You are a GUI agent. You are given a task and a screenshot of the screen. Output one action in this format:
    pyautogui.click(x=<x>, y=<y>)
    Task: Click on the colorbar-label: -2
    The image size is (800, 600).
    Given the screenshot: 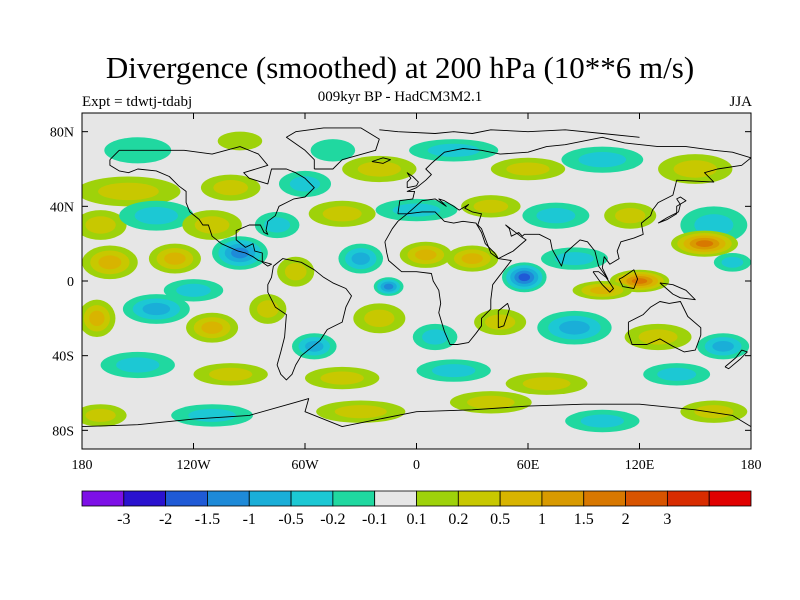 What is the action you would take?
    pyautogui.click(x=165, y=519)
    